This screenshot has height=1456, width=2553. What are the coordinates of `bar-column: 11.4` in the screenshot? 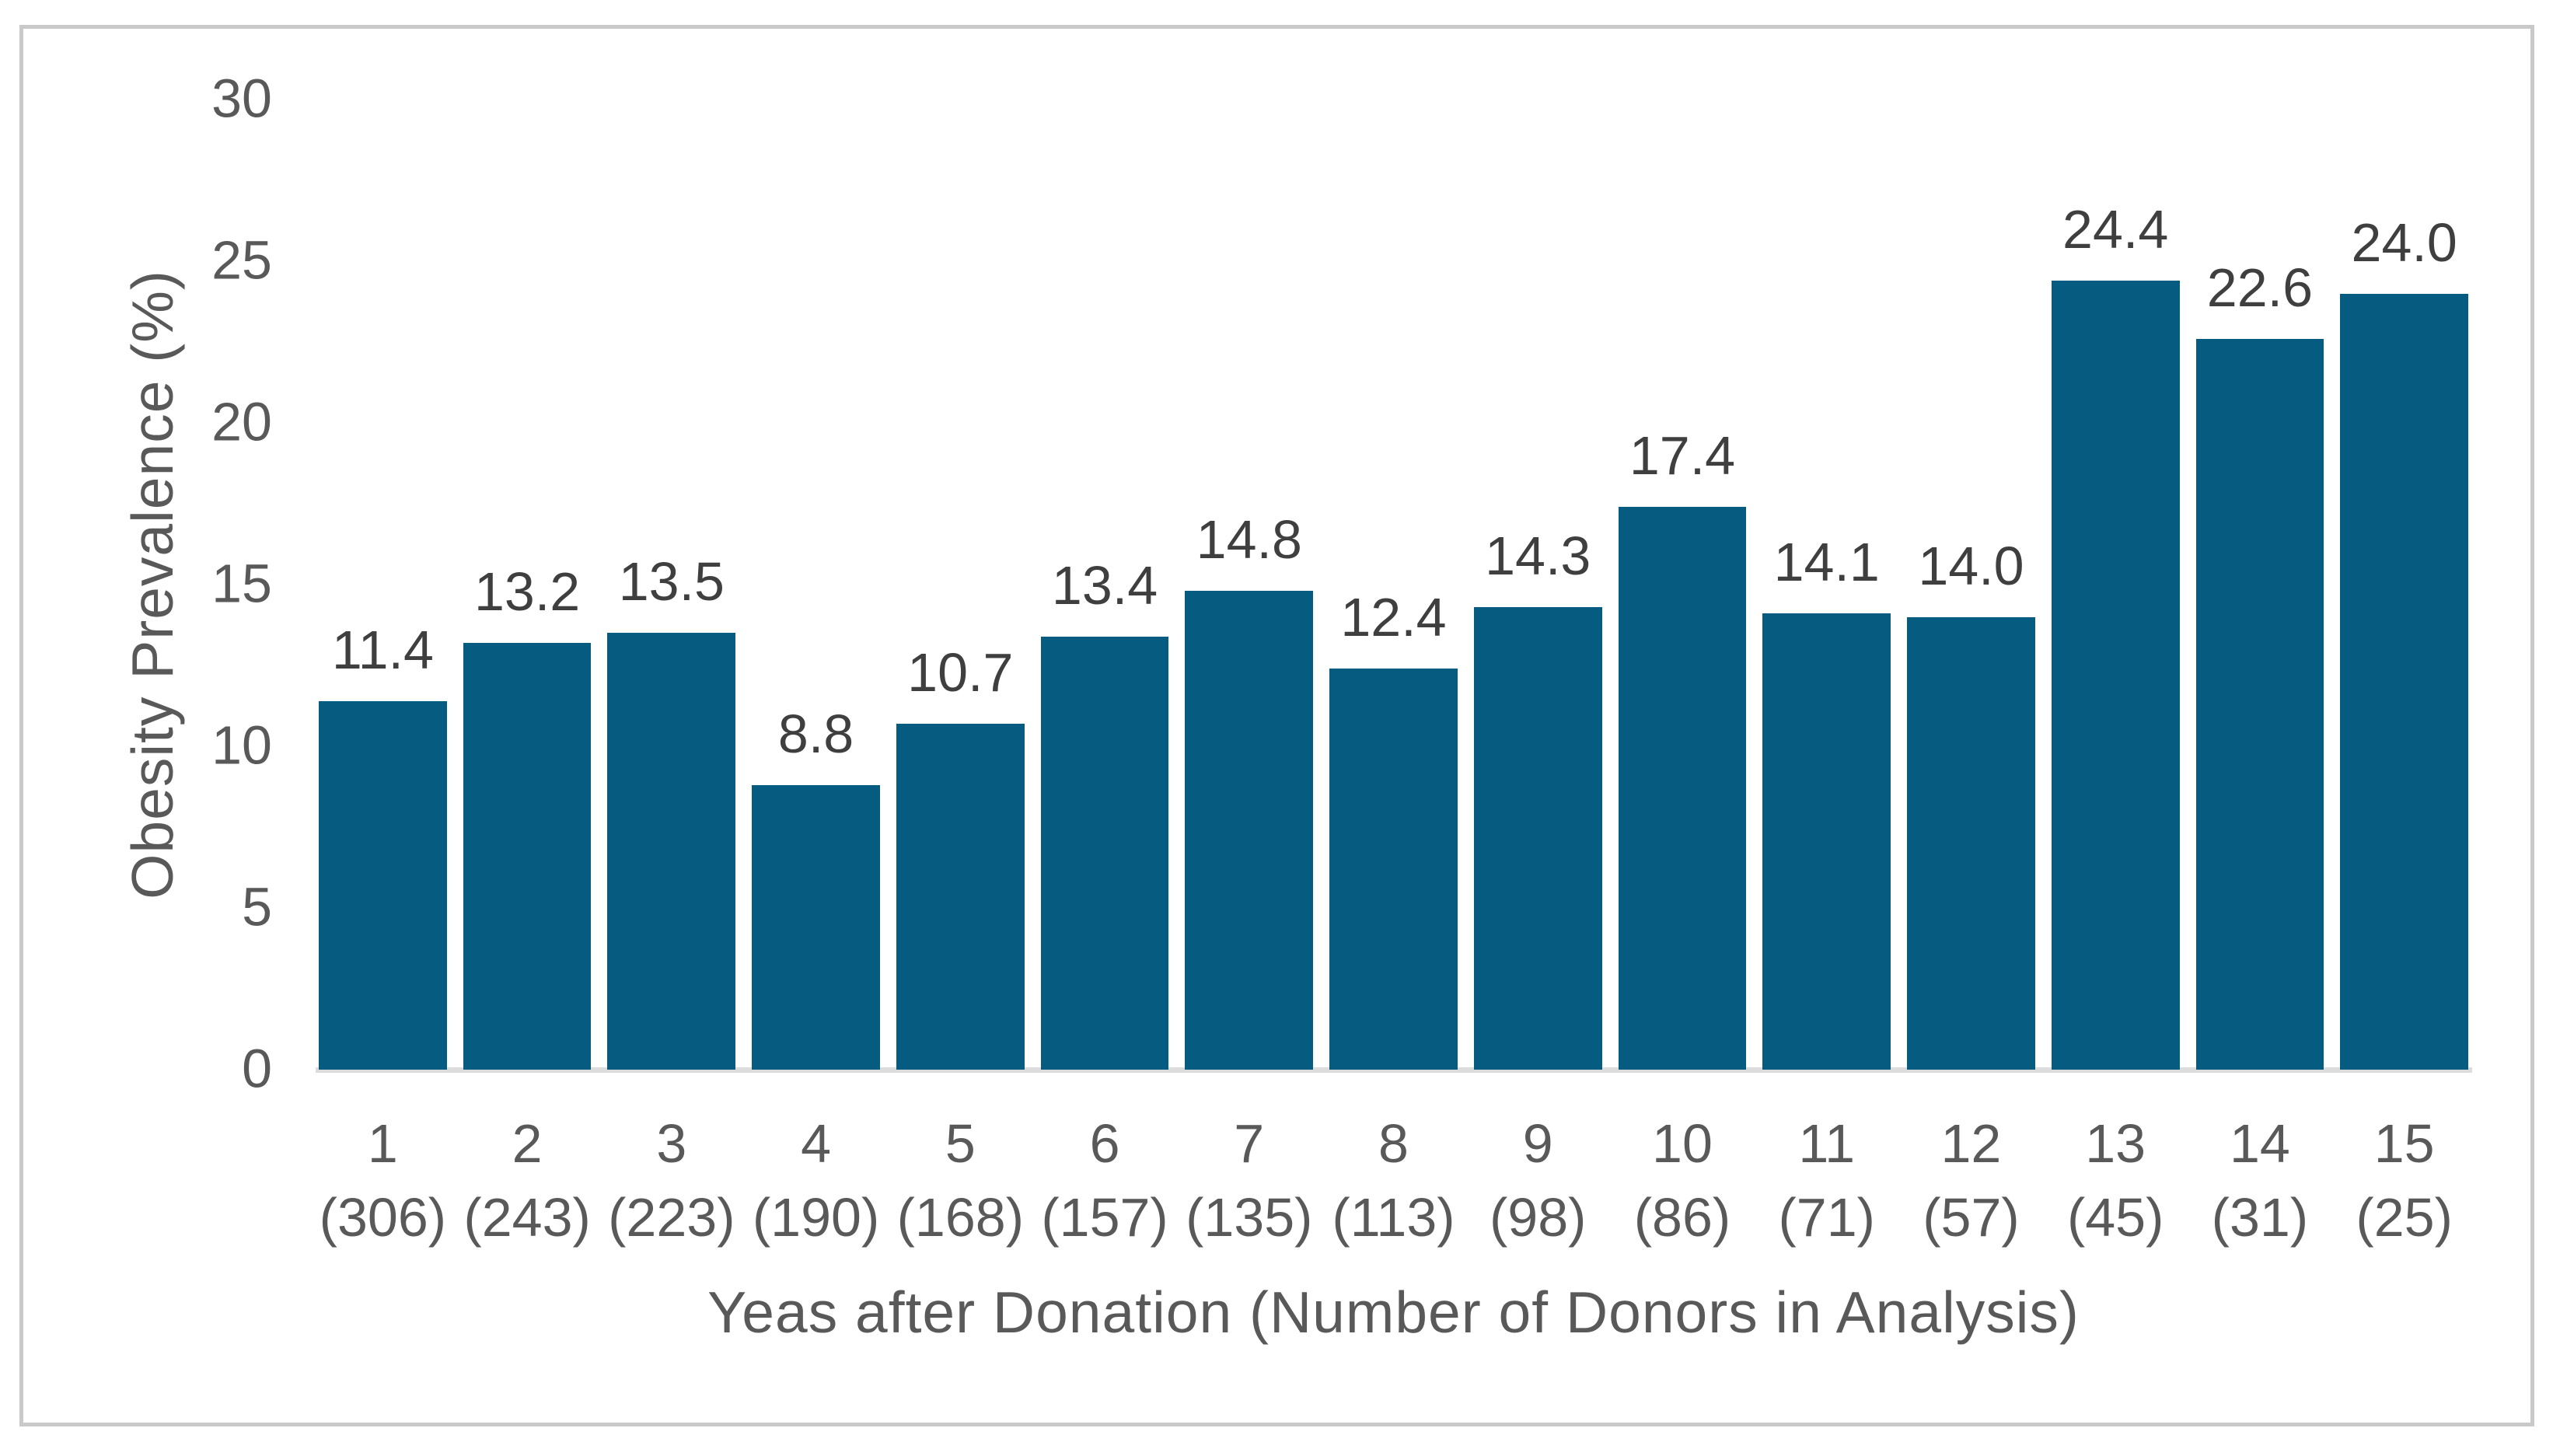 It's located at (383, 585).